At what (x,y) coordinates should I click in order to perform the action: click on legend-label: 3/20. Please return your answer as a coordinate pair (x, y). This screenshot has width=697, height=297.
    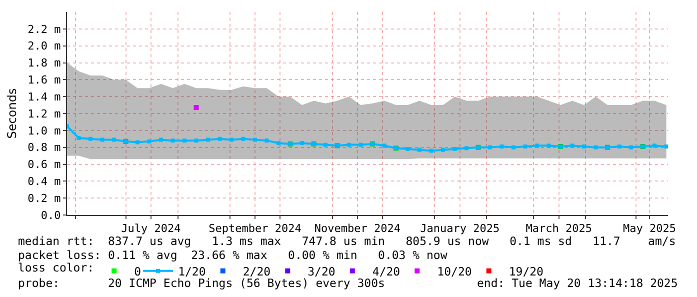
    Looking at the image, I should click on (322, 271).